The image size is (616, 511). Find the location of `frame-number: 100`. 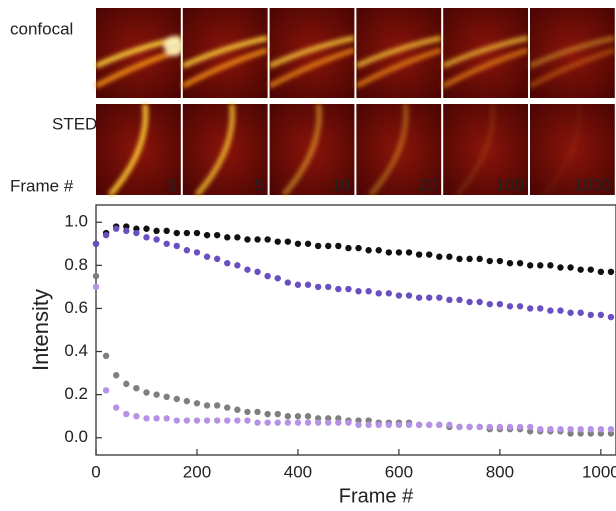

frame-number: 100 is located at coordinates (510, 184).